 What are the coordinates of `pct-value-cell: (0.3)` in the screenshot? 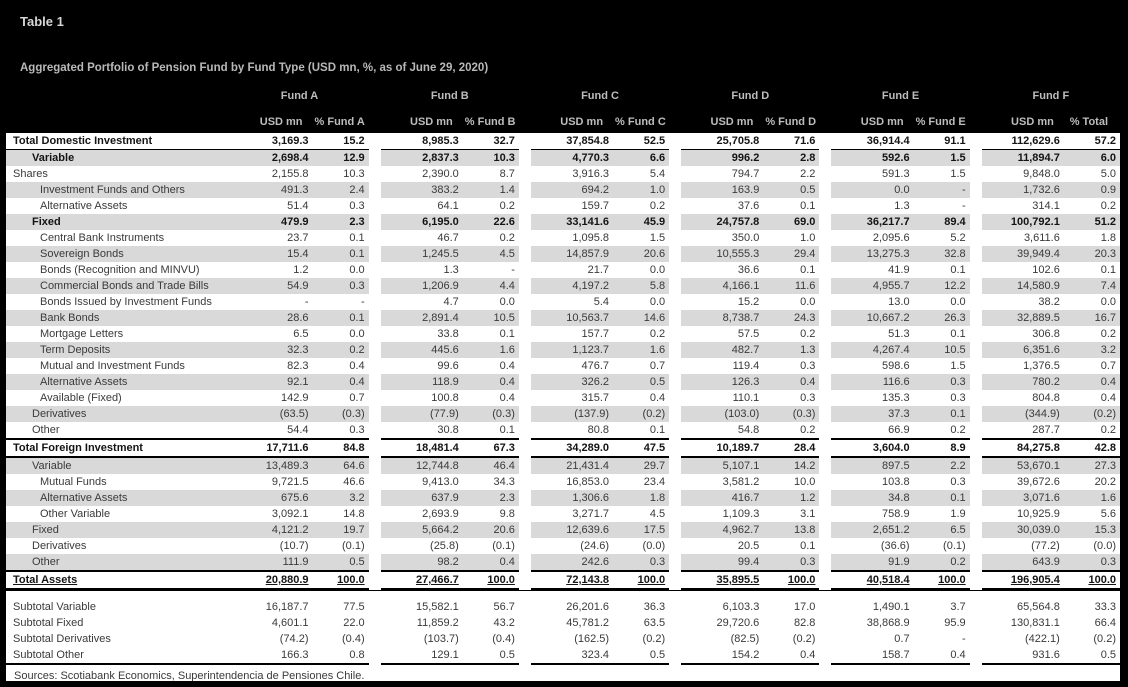 It's located at (341, 414).